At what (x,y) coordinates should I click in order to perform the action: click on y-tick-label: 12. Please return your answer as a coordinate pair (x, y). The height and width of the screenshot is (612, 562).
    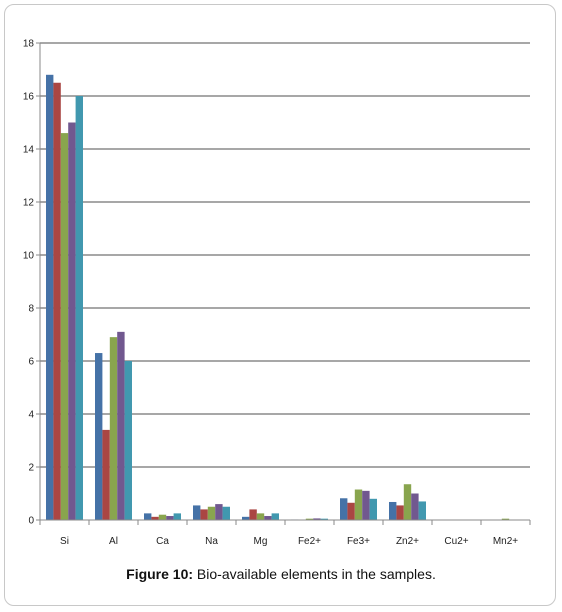
    Looking at the image, I should click on (29, 203).